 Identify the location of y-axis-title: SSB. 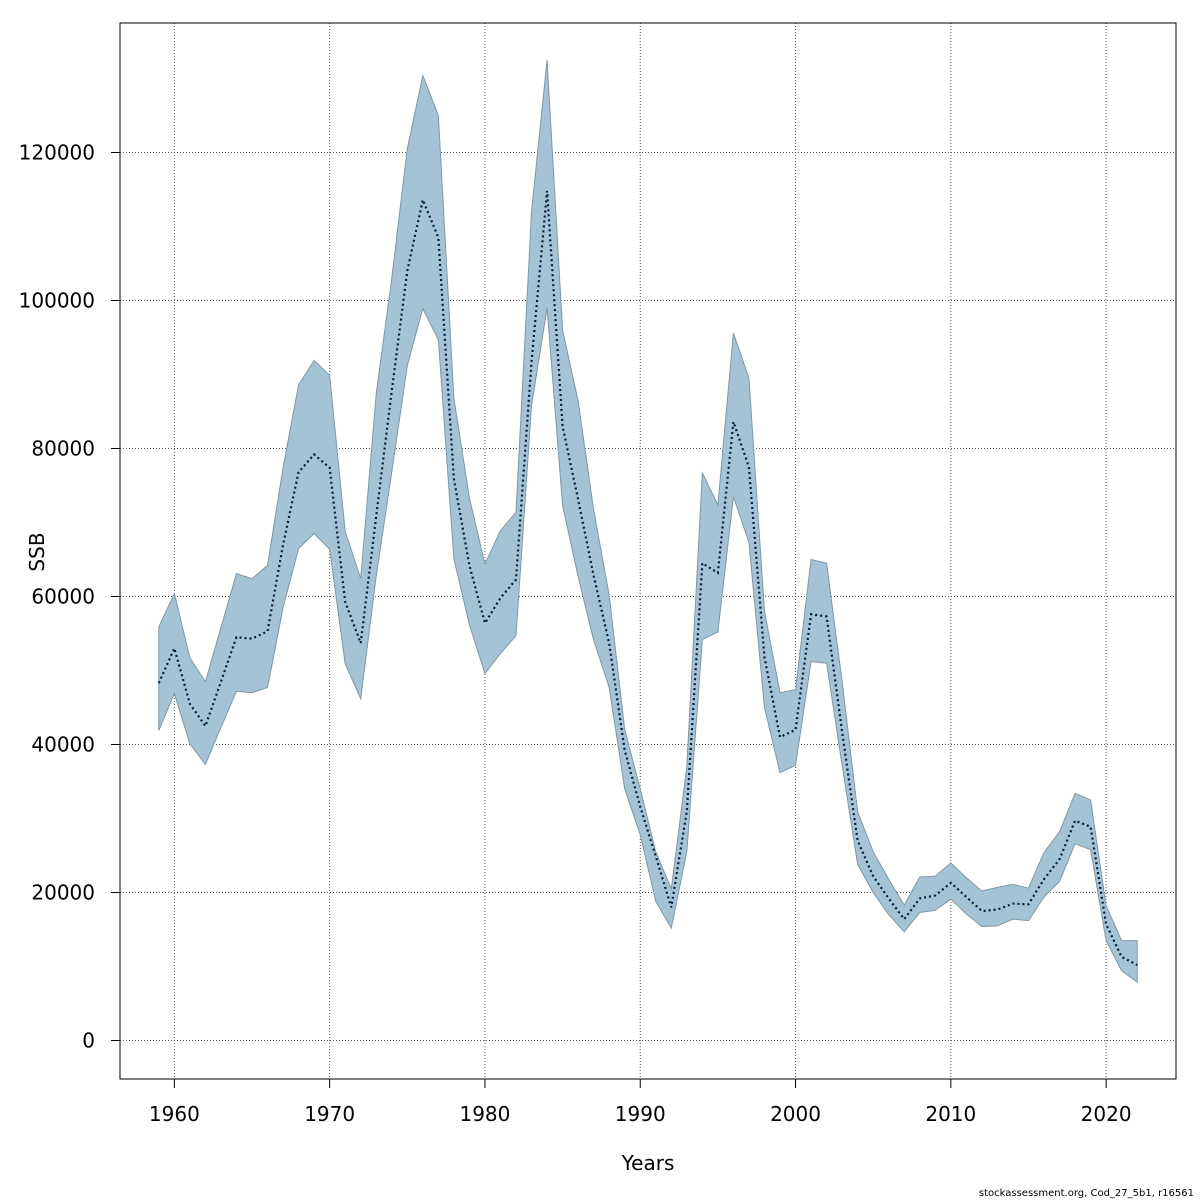
(37, 551).